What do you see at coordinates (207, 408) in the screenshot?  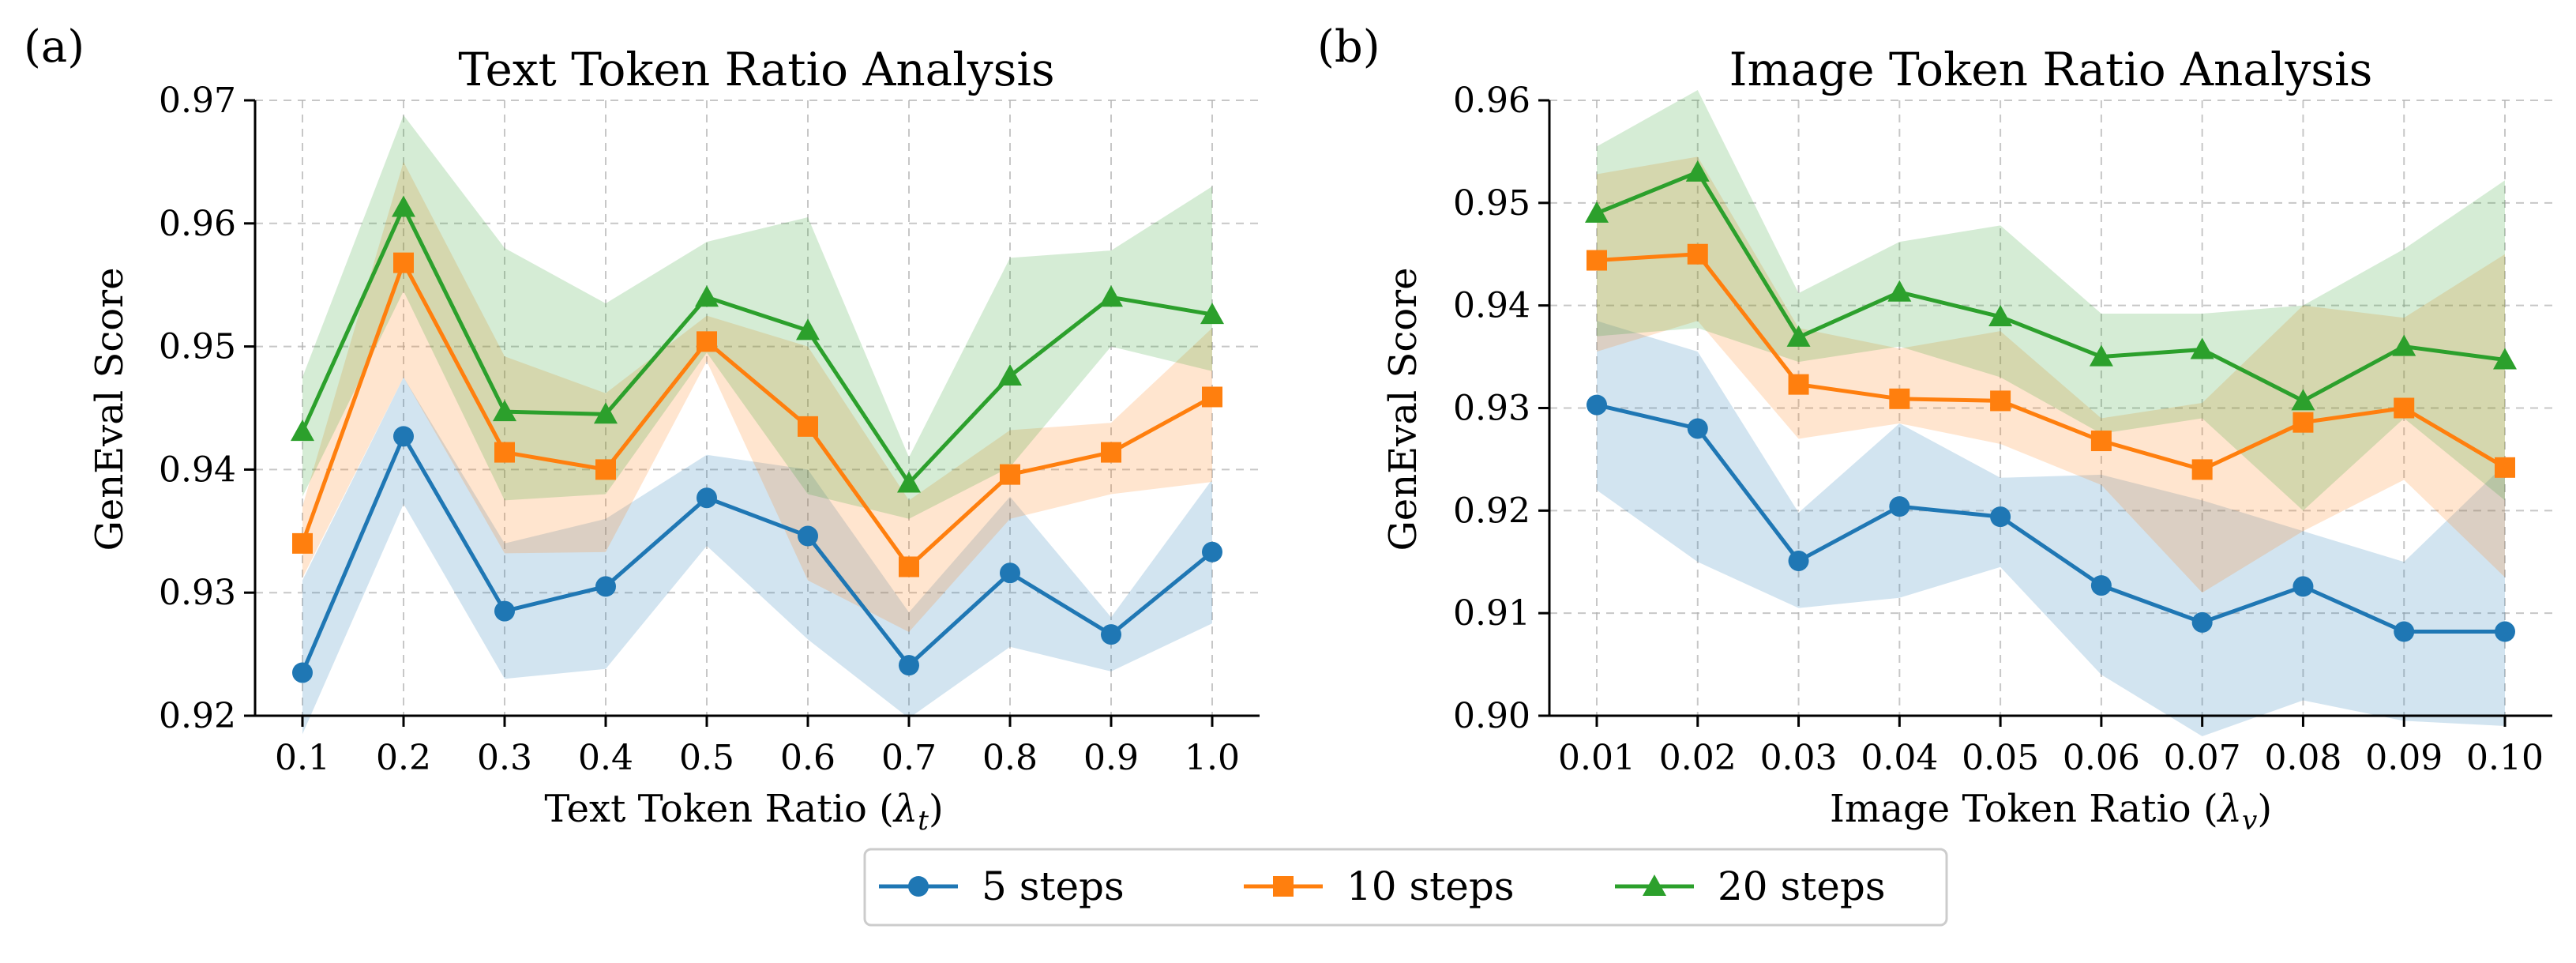 I see `y-ticks-a: 0.92 0.93 0.94 0.95 0.96 0.97` at bounding box center [207, 408].